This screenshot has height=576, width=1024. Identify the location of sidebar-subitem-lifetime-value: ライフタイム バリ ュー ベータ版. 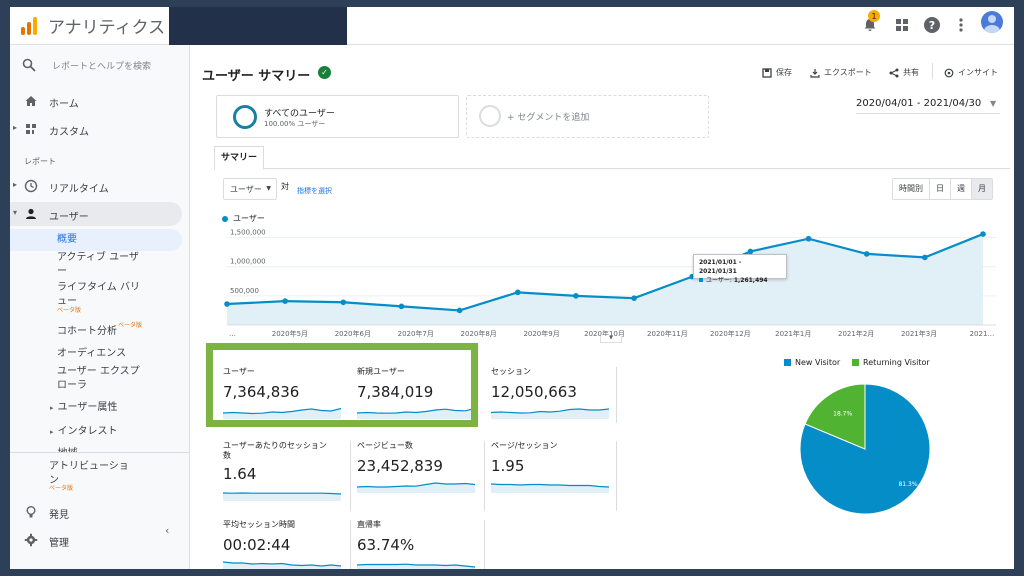
(96, 299).